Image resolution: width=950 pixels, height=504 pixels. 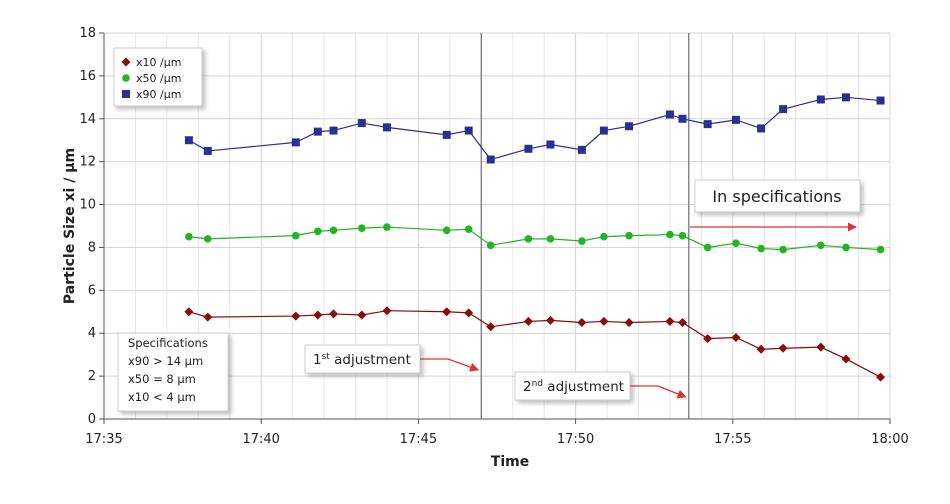 What do you see at coordinates (162, 379) in the screenshot?
I see `spec-text: x50 = 8 µm` at bounding box center [162, 379].